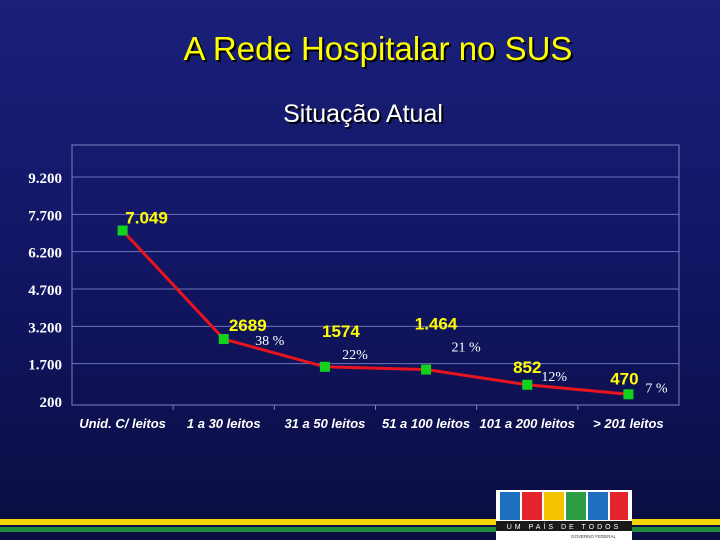 This screenshot has height=540, width=720. Describe the element at coordinates (527, 423) in the screenshot. I see `x-category-label: 101 a 200 leitos` at that location.